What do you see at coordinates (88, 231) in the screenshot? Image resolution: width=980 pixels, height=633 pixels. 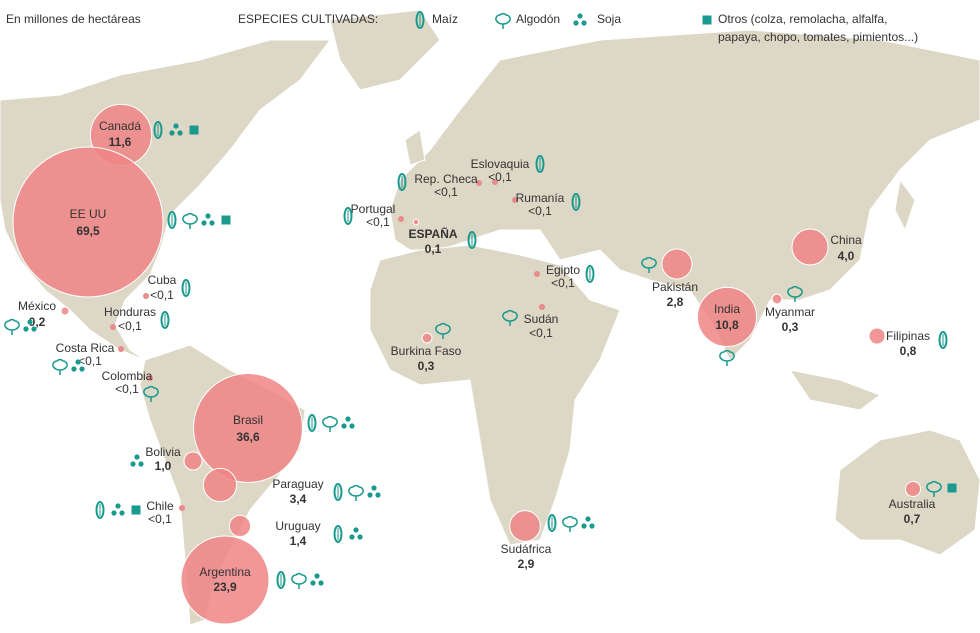 I see `value-label: 69,5` at bounding box center [88, 231].